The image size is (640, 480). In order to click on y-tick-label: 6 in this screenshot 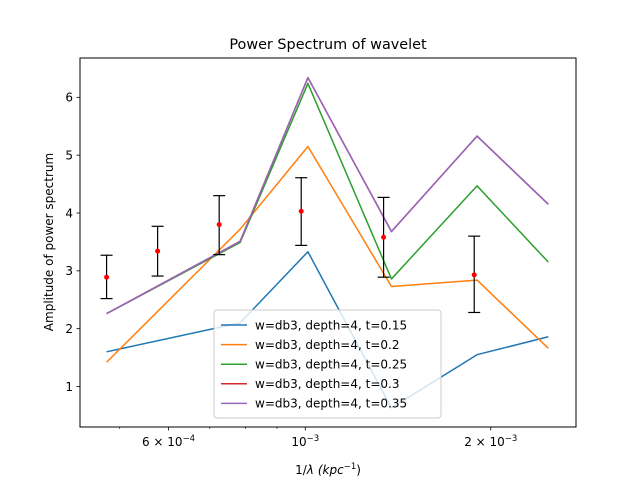, I will do `click(69, 98)`.